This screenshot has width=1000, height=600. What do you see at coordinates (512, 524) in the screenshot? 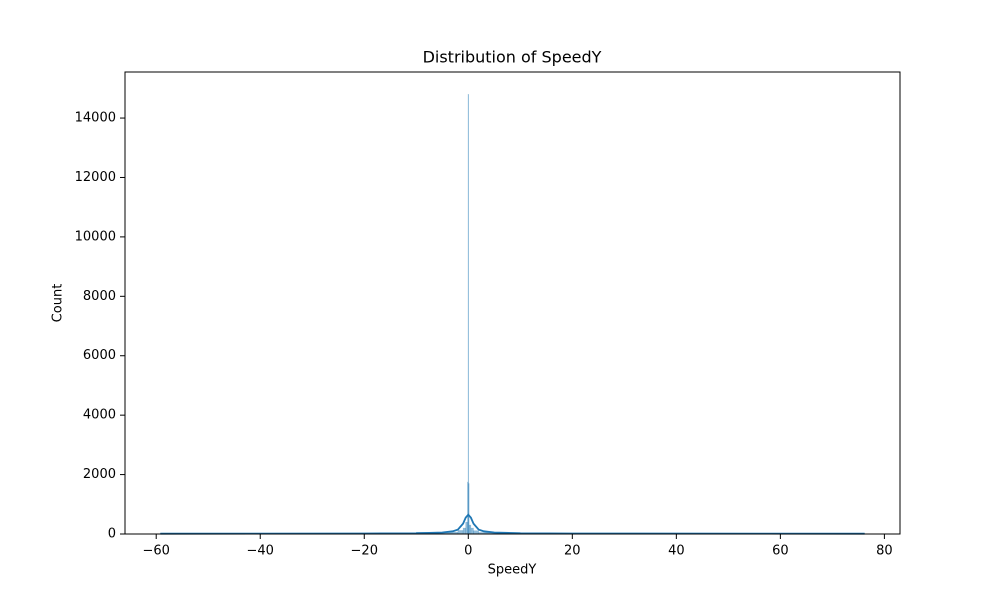
I see `kde-line` at bounding box center [512, 524].